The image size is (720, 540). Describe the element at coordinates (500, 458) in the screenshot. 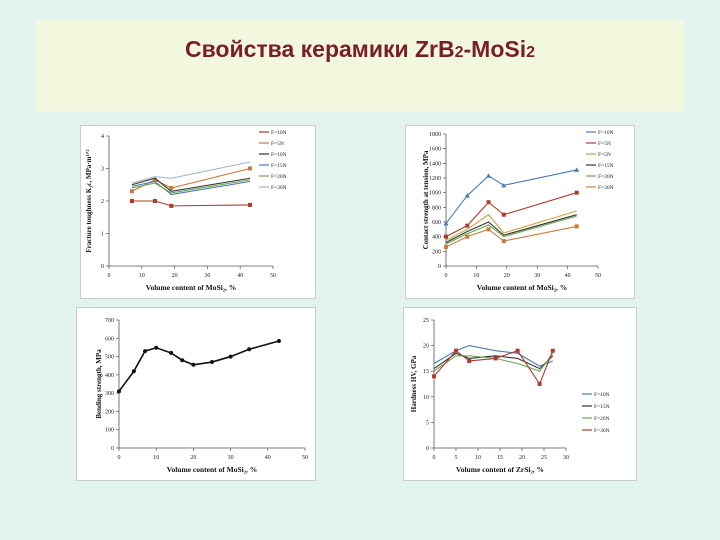

I see `x-tick-label: 15` at that location.